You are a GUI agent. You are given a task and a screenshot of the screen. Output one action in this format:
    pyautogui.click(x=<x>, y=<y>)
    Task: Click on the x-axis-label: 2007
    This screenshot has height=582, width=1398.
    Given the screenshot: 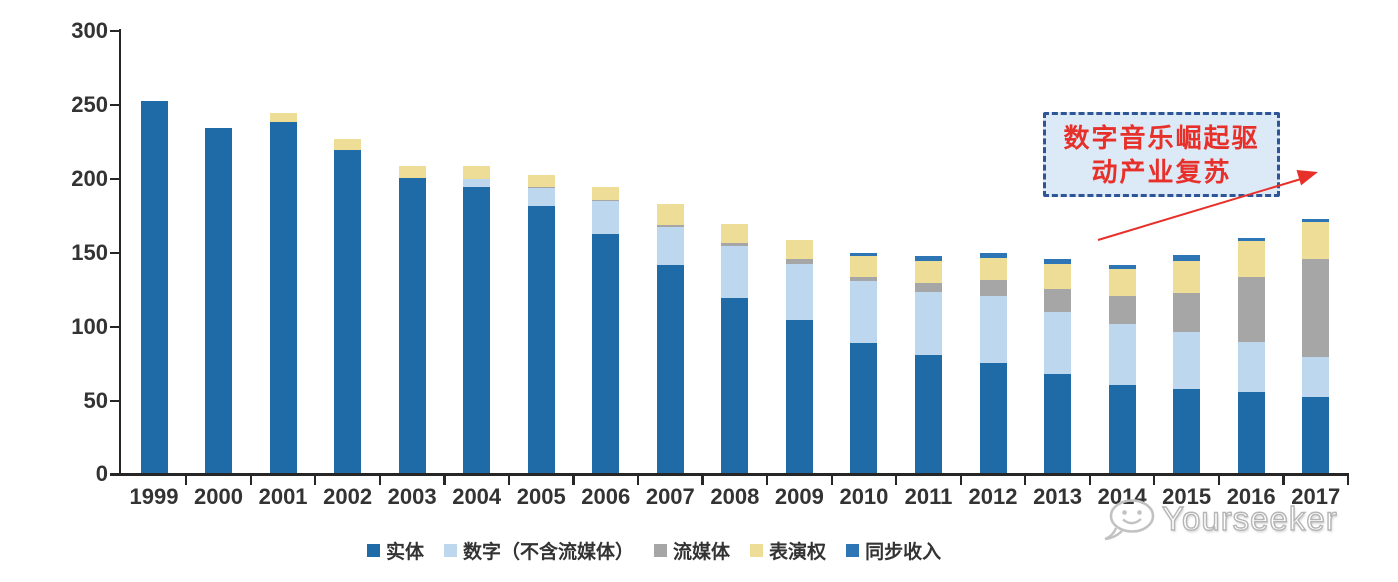 What is the action you would take?
    pyautogui.click(x=670, y=497)
    